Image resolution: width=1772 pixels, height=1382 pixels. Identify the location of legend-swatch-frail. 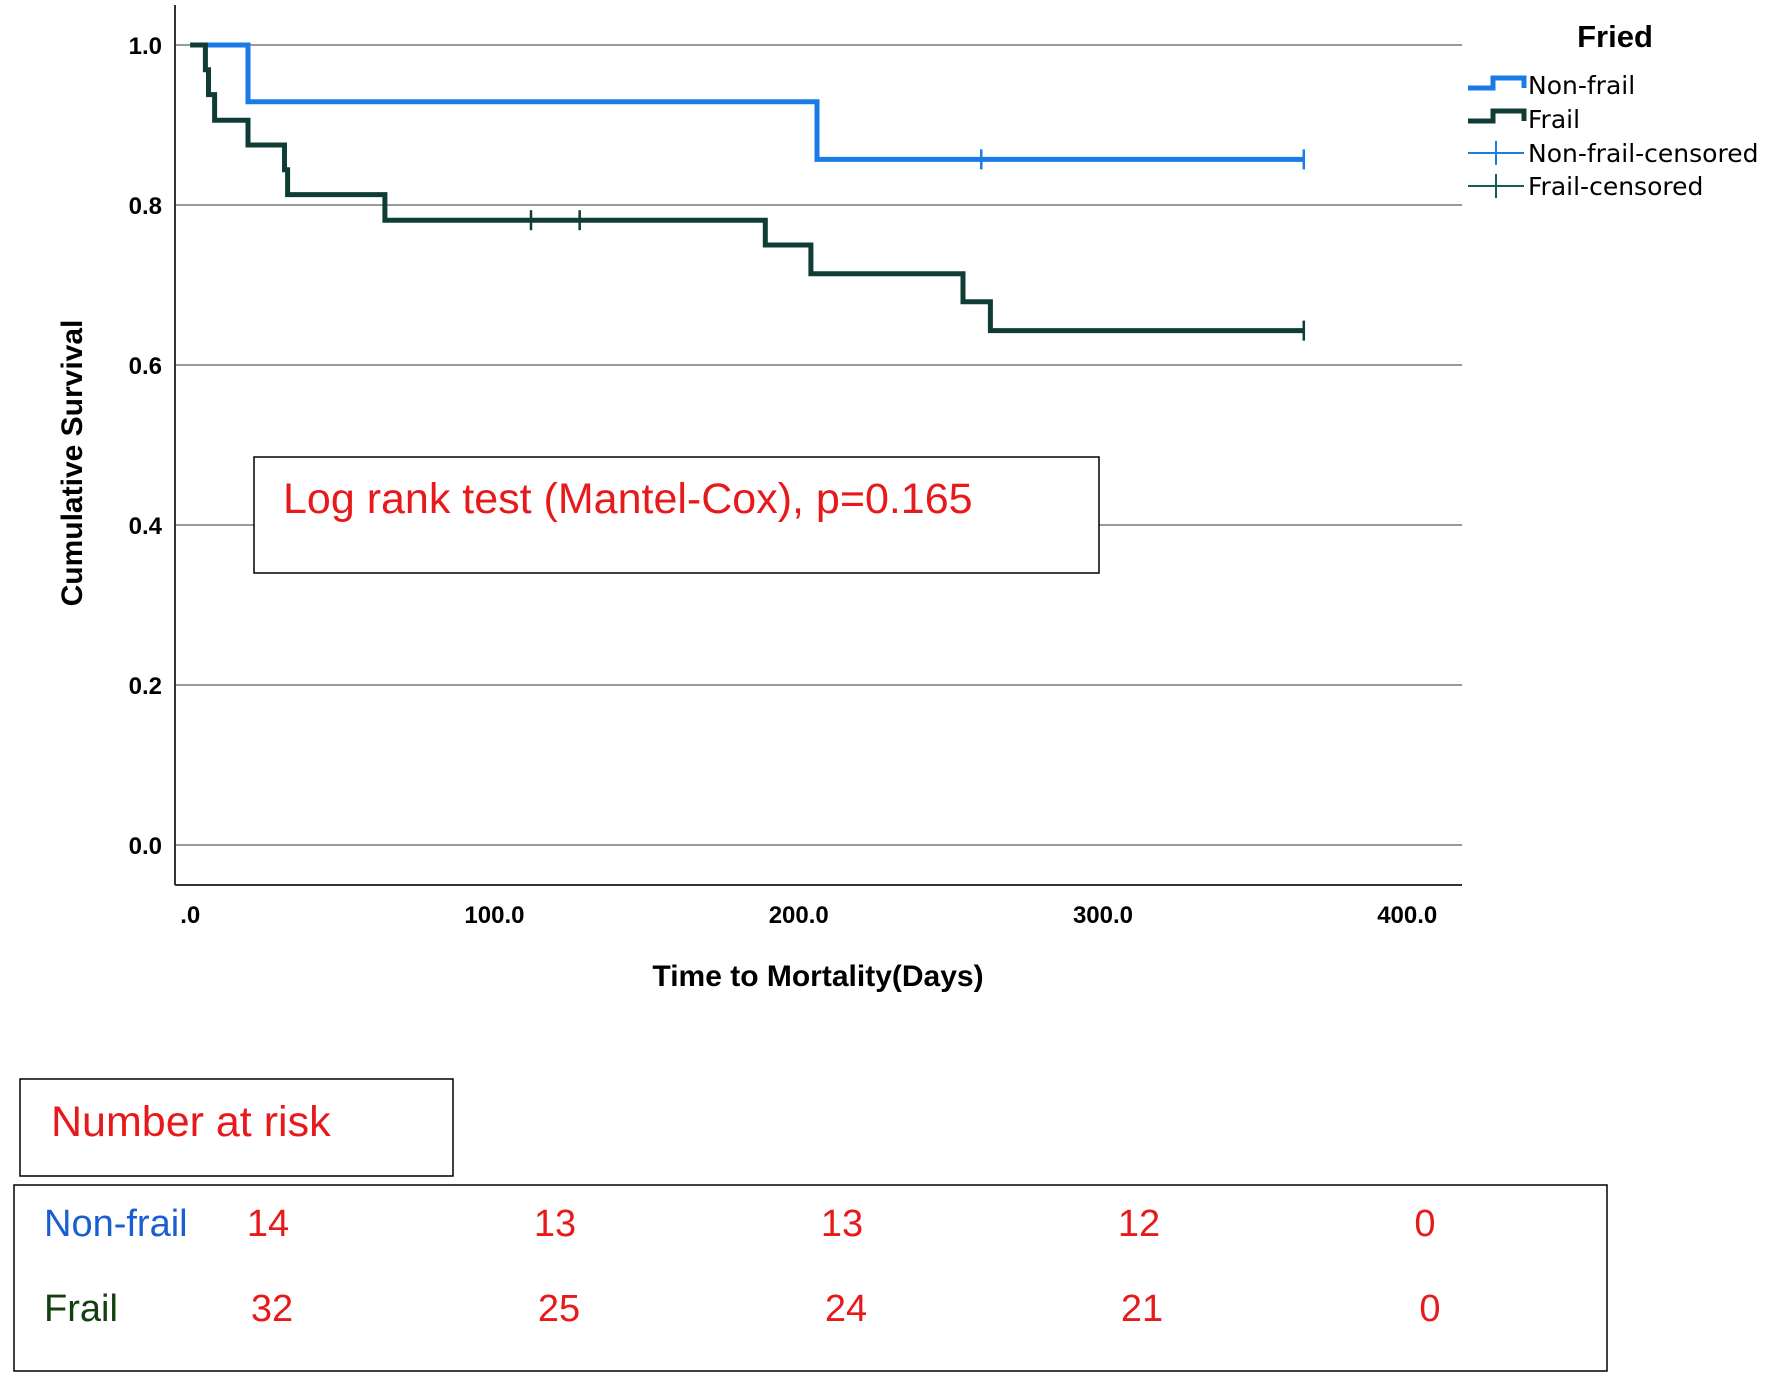
(1497, 116).